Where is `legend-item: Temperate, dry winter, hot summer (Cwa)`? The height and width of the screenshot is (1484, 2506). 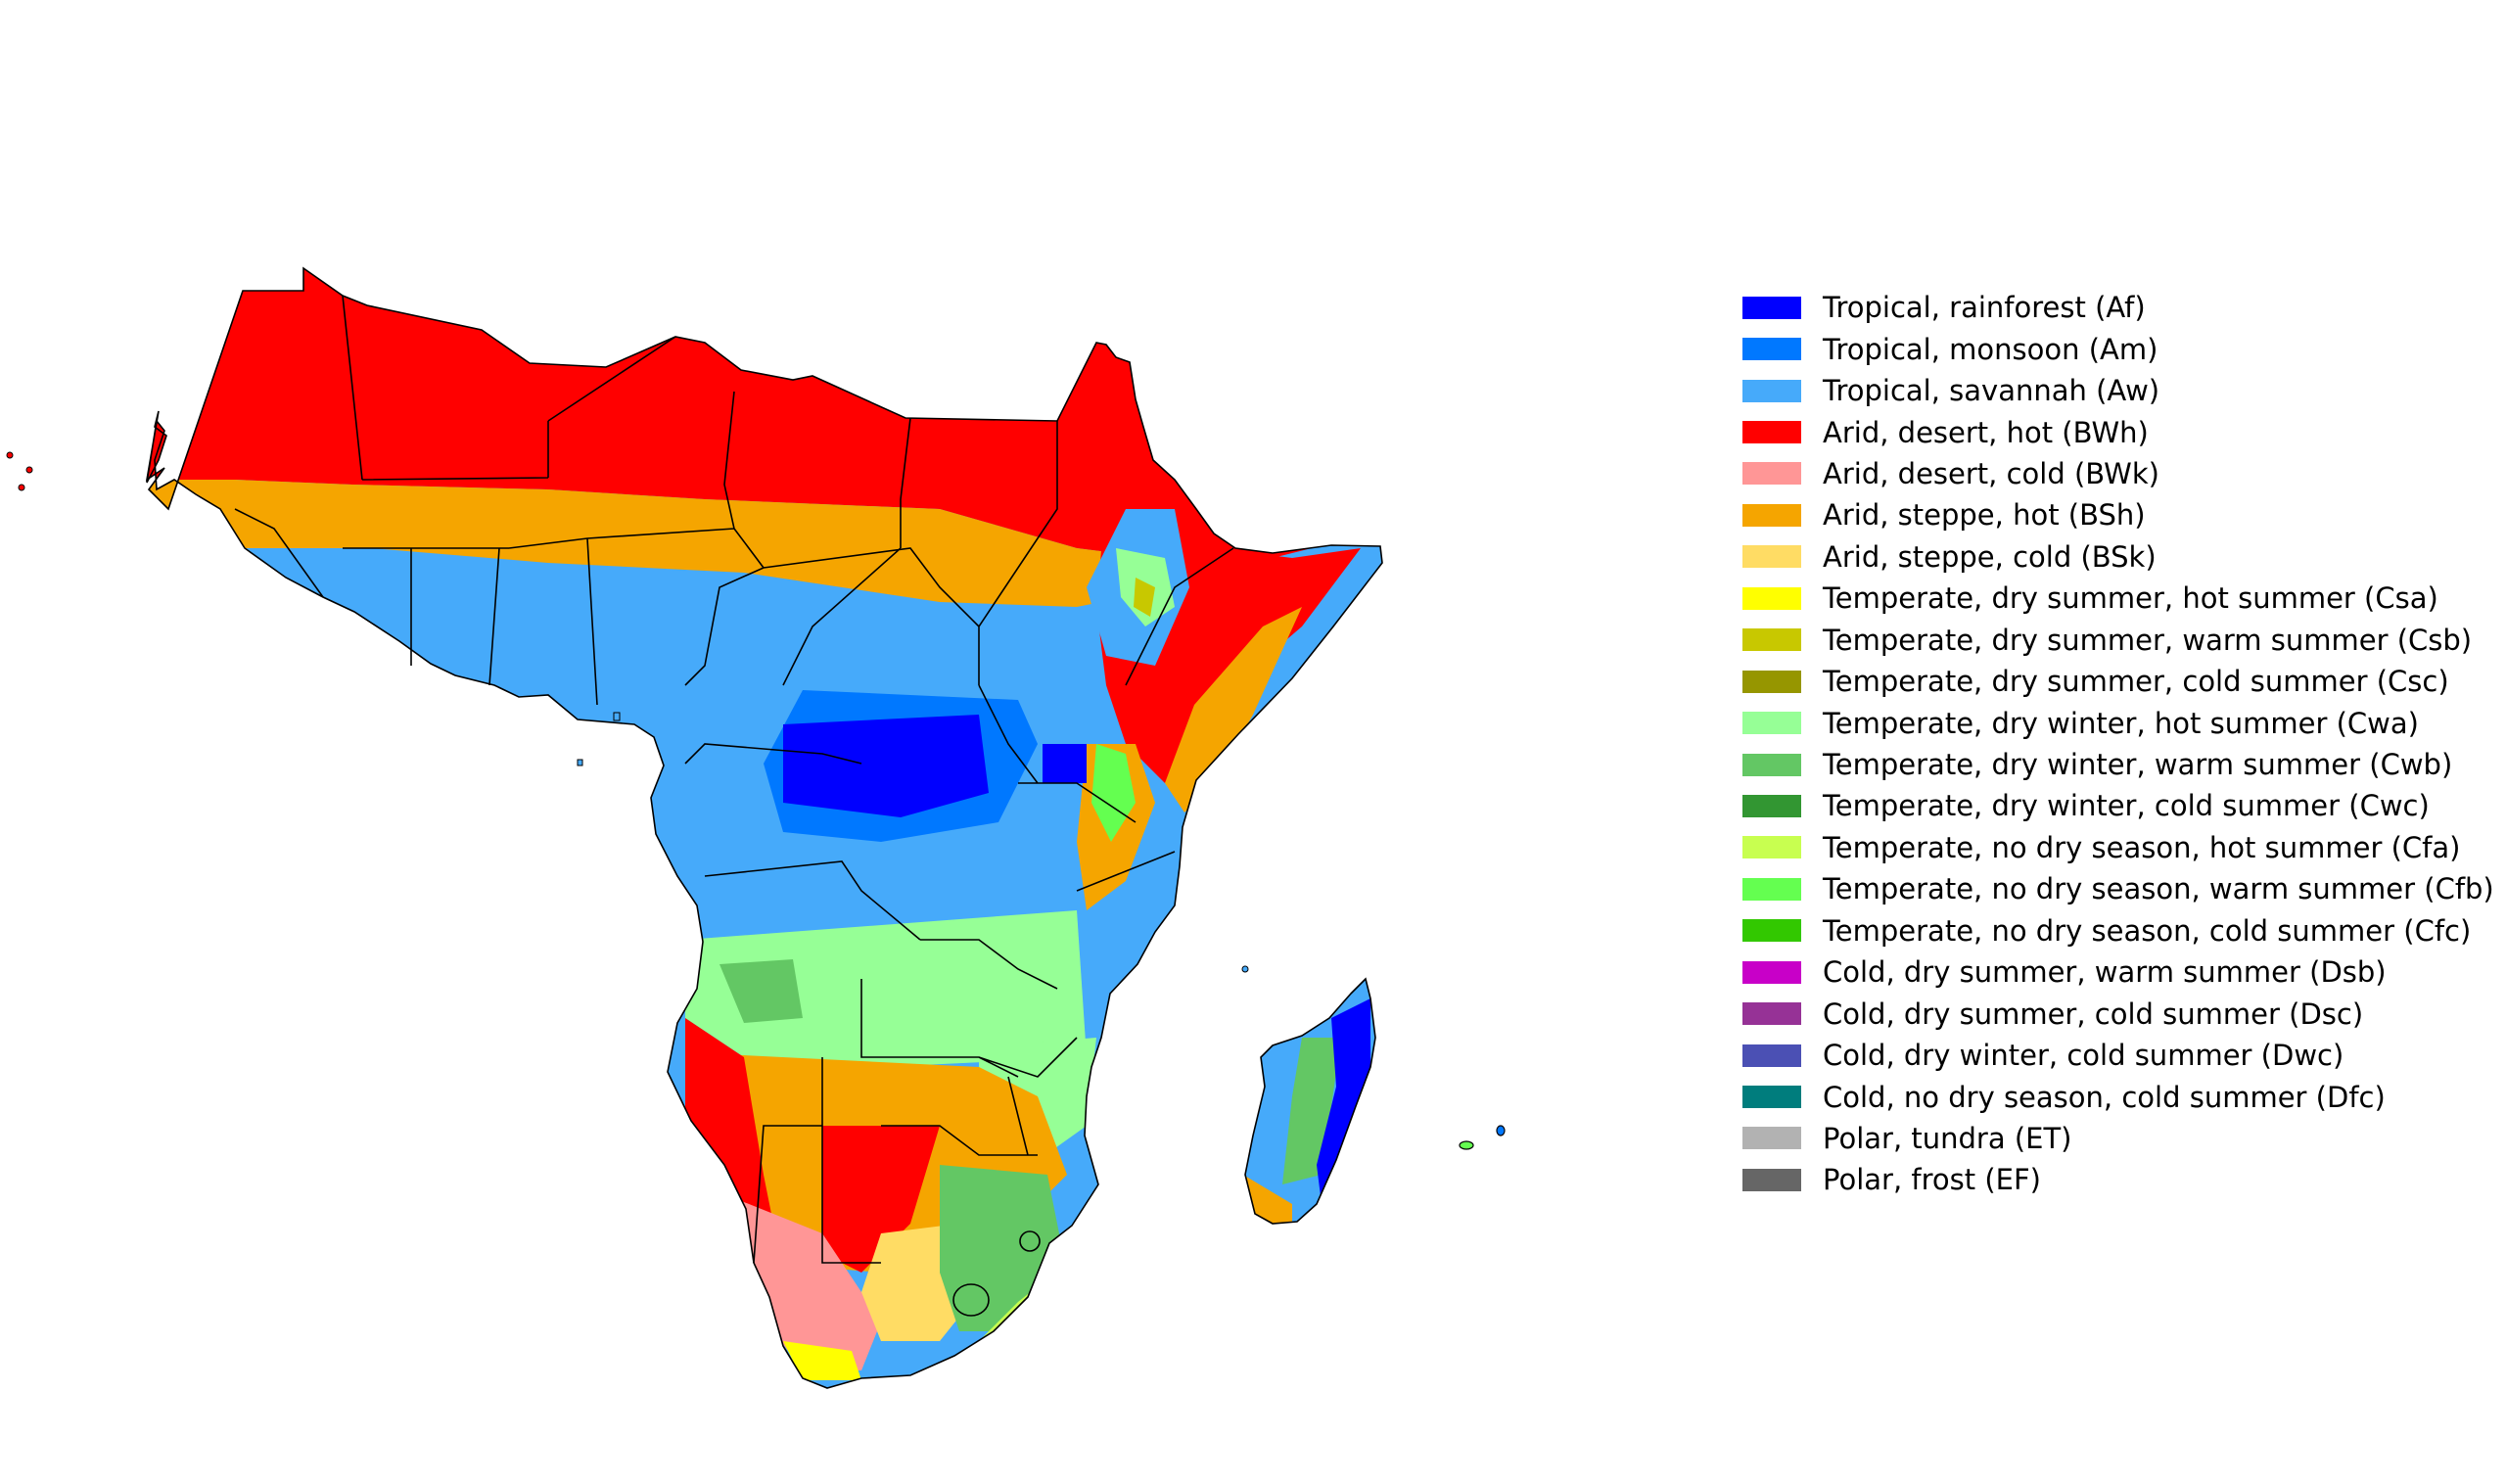
legend-item: Temperate, dry winter, hot summer (Cwa) is located at coordinates (2118, 722).